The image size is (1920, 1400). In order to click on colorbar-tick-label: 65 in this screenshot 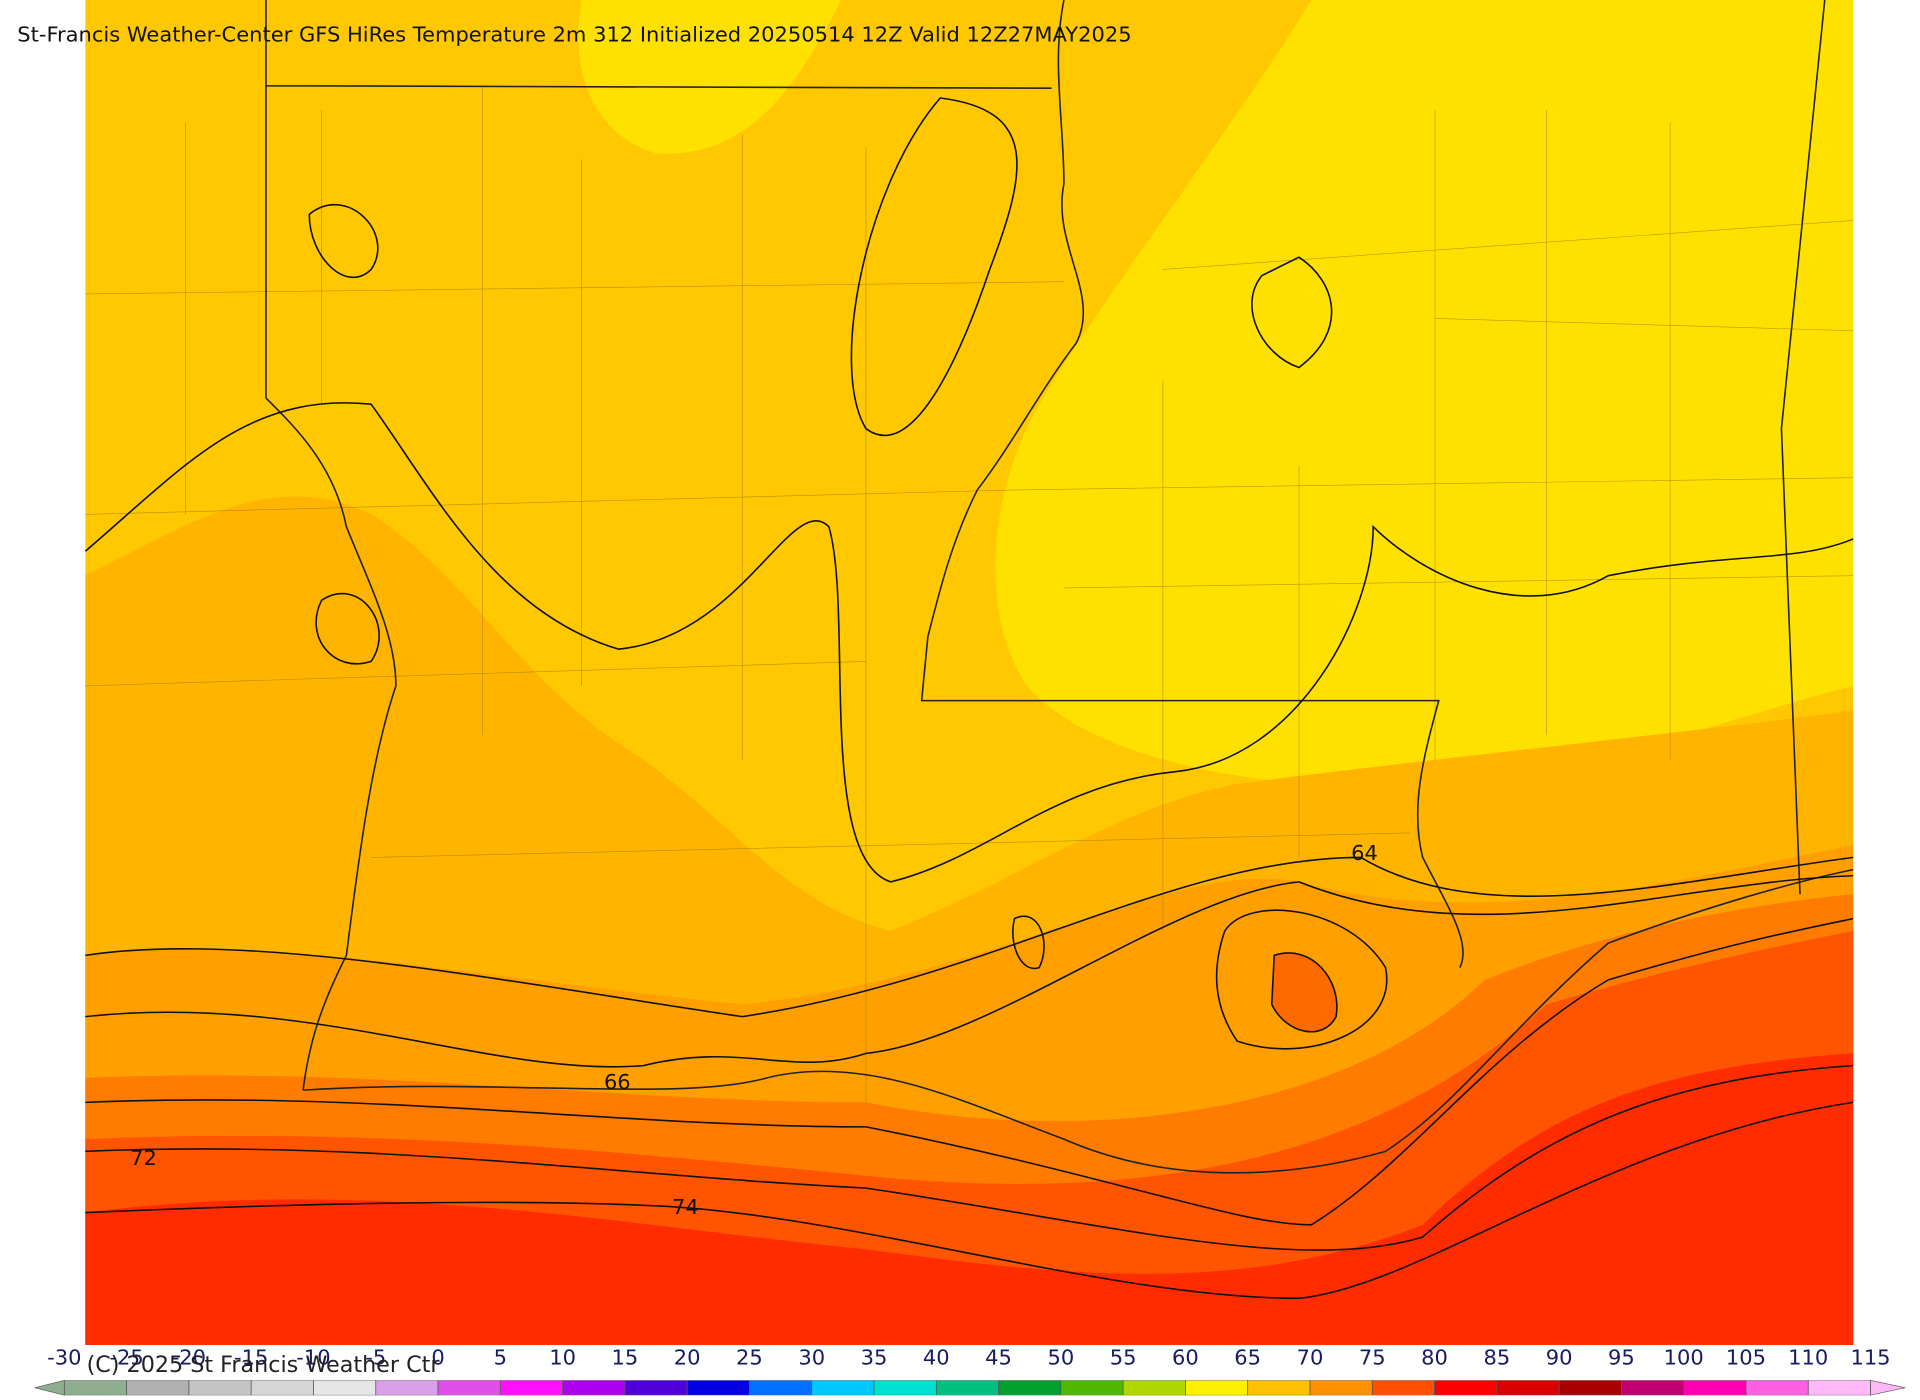, I will do `click(1247, 1358)`.